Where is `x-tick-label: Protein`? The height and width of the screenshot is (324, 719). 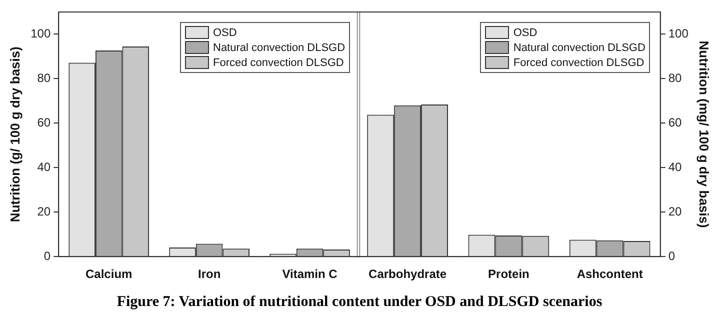
x-tick-label: Protein is located at coordinates (509, 274).